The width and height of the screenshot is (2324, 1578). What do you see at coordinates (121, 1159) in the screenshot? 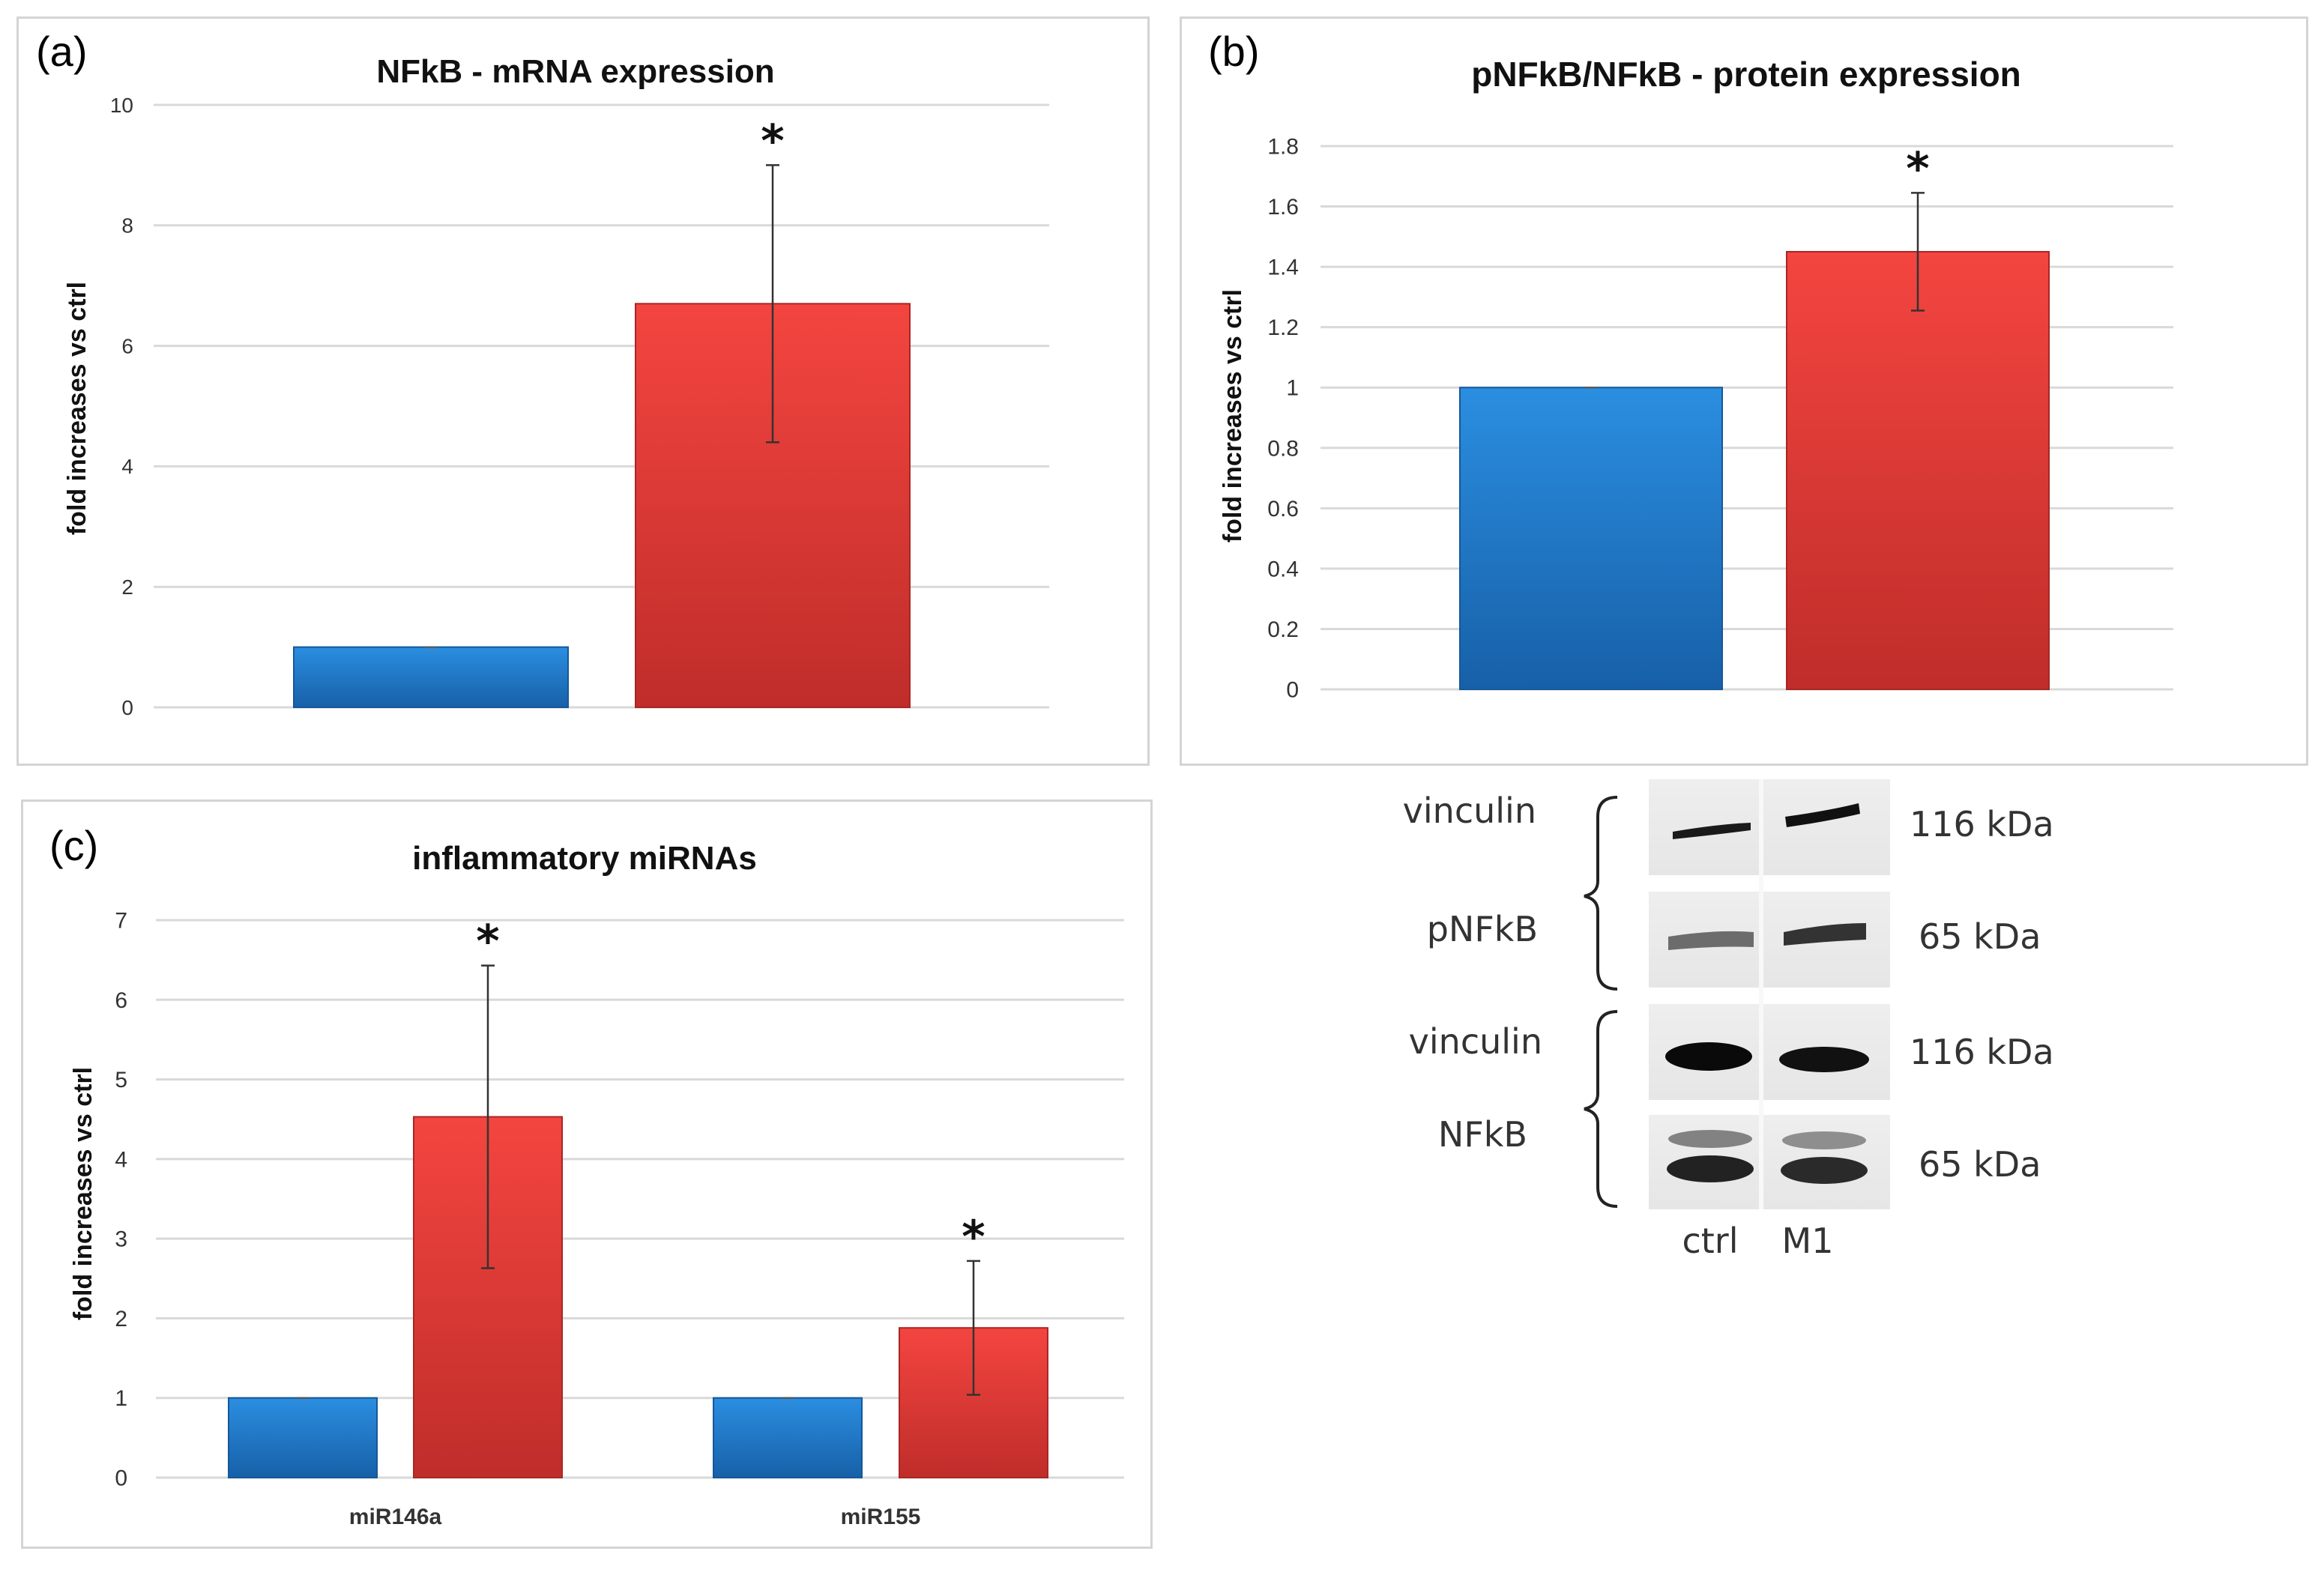
I see `chart-c-y-tick-label: 4` at bounding box center [121, 1159].